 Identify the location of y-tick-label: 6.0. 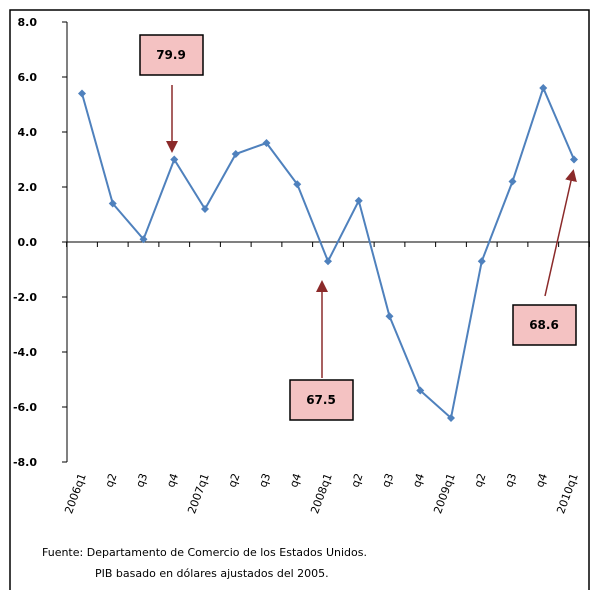
(28, 77).